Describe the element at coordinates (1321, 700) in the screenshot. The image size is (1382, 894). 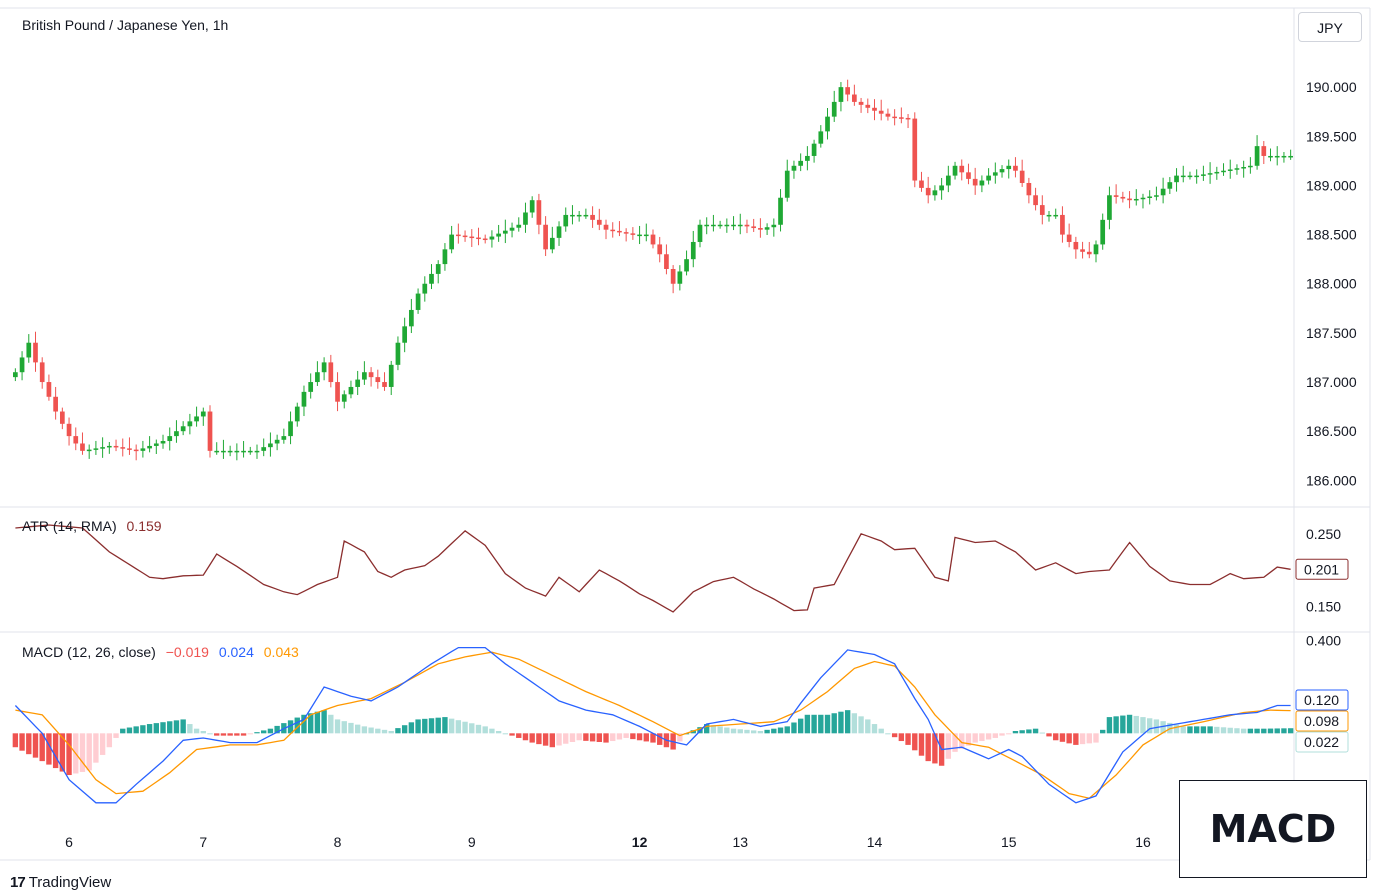
I see `macd-last-badge-text: 0.120` at that location.